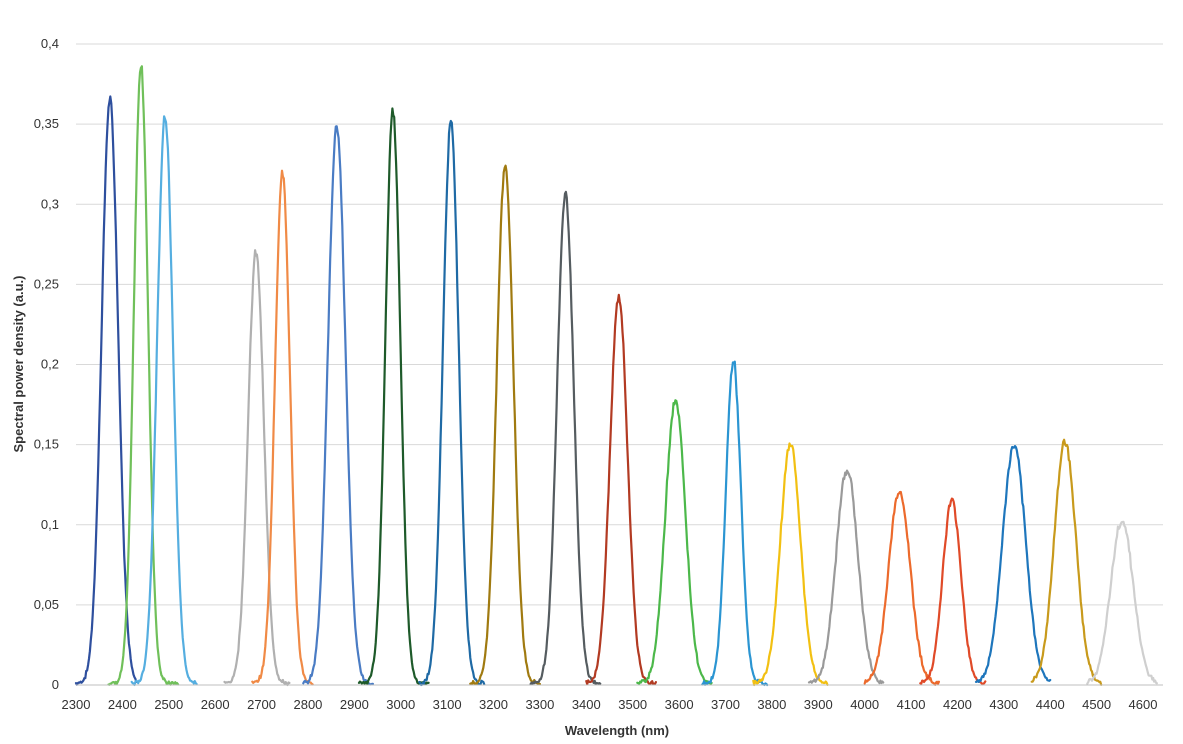 The image size is (1183, 744). Describe the element at coordinates (1003, 704) in the screenshot. I see `x-tick-label: 4300` at that location.